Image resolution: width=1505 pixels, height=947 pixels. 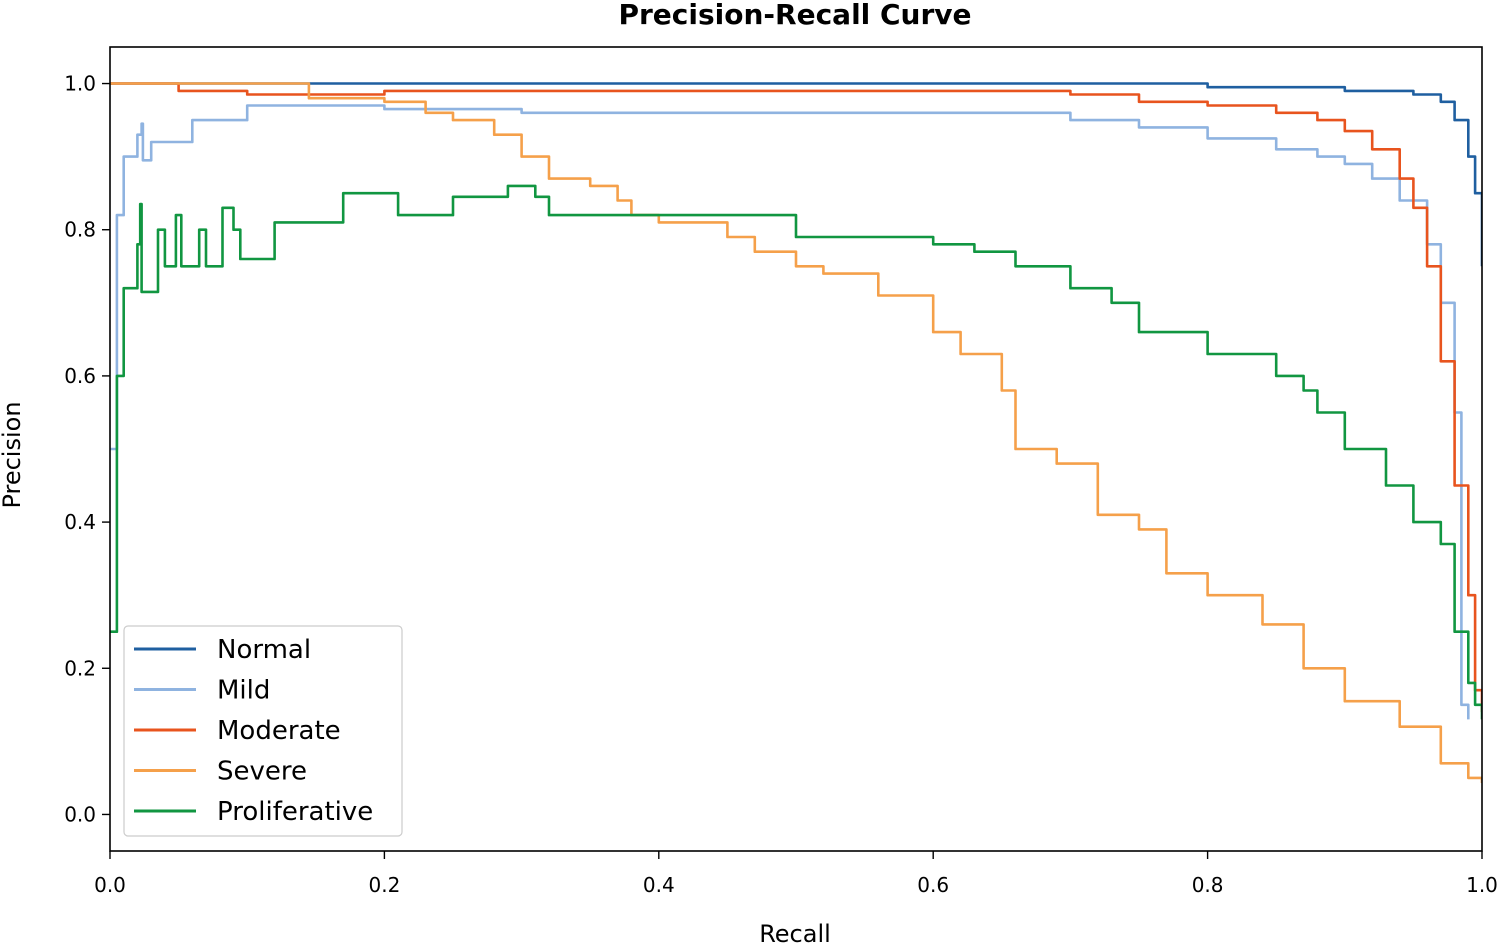 What do you see at coordinates (1482, 885) in the screenshot?
I see `x-tick-label: 1.0` at bounding box center [1482, 885].